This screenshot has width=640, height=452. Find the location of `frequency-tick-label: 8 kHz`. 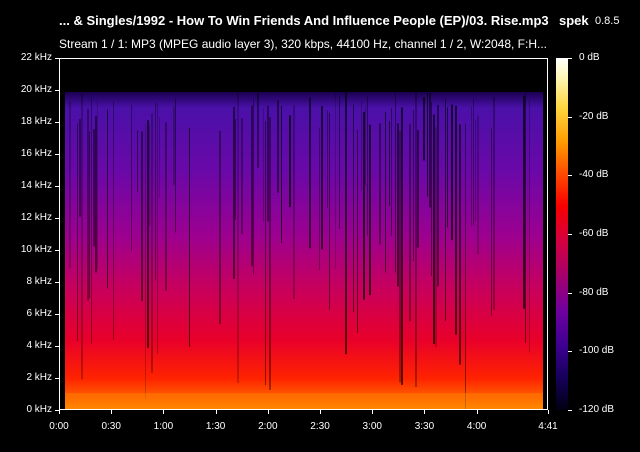

frequency-tick-label: 8 kHz is located at coordinates (39, 281).